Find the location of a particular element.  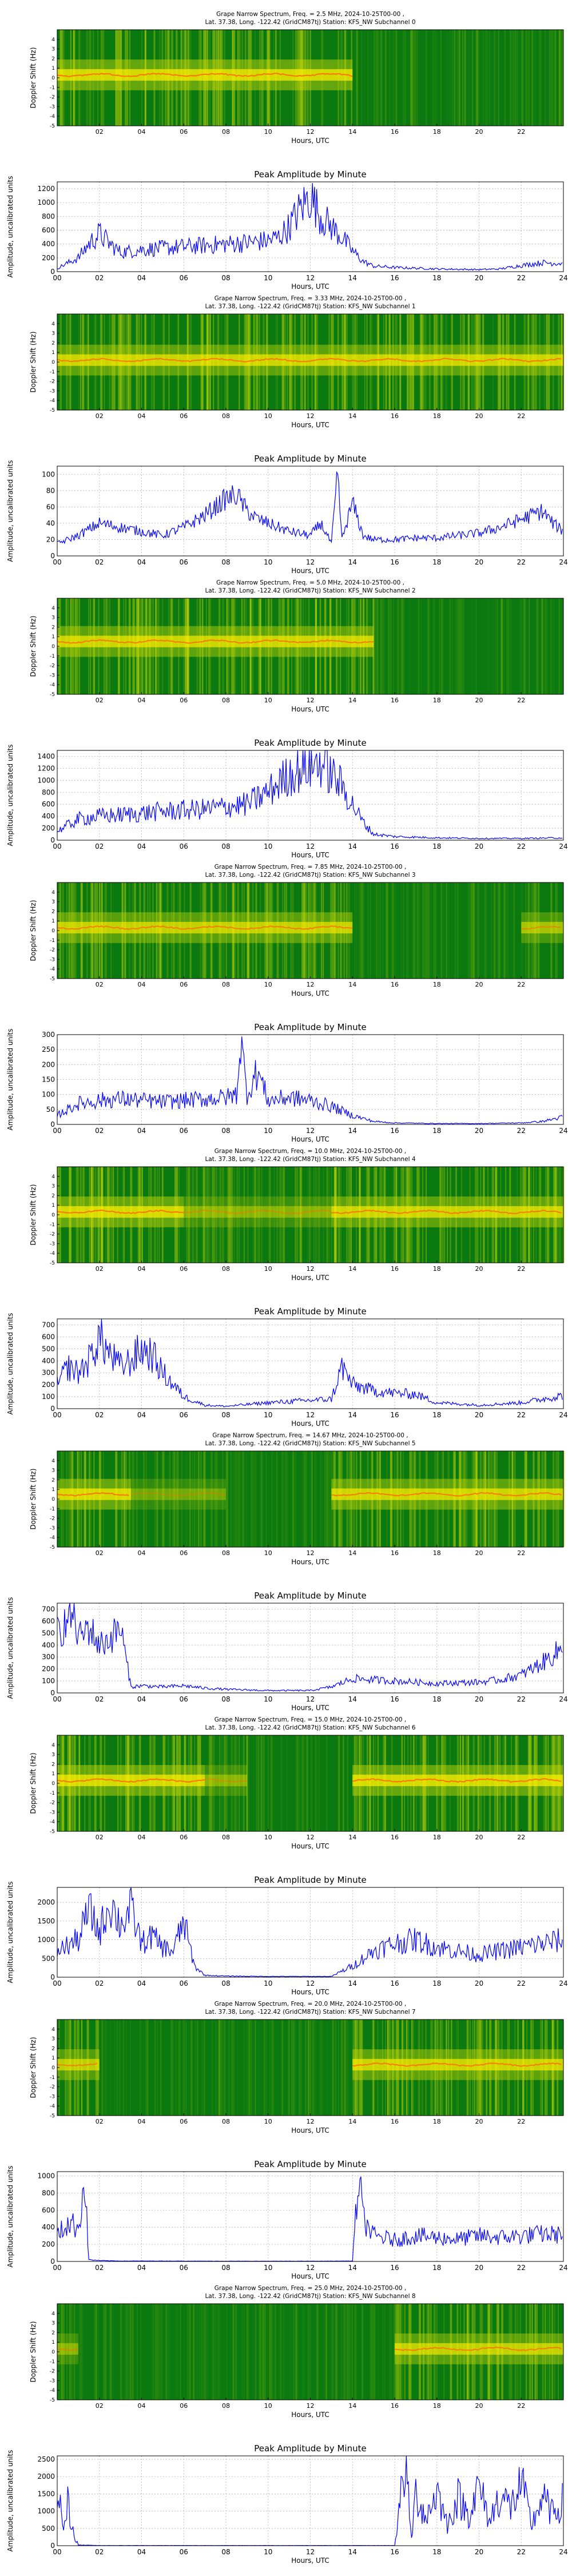

y-tick-label: 800 is located at coordinates (48, 2193).